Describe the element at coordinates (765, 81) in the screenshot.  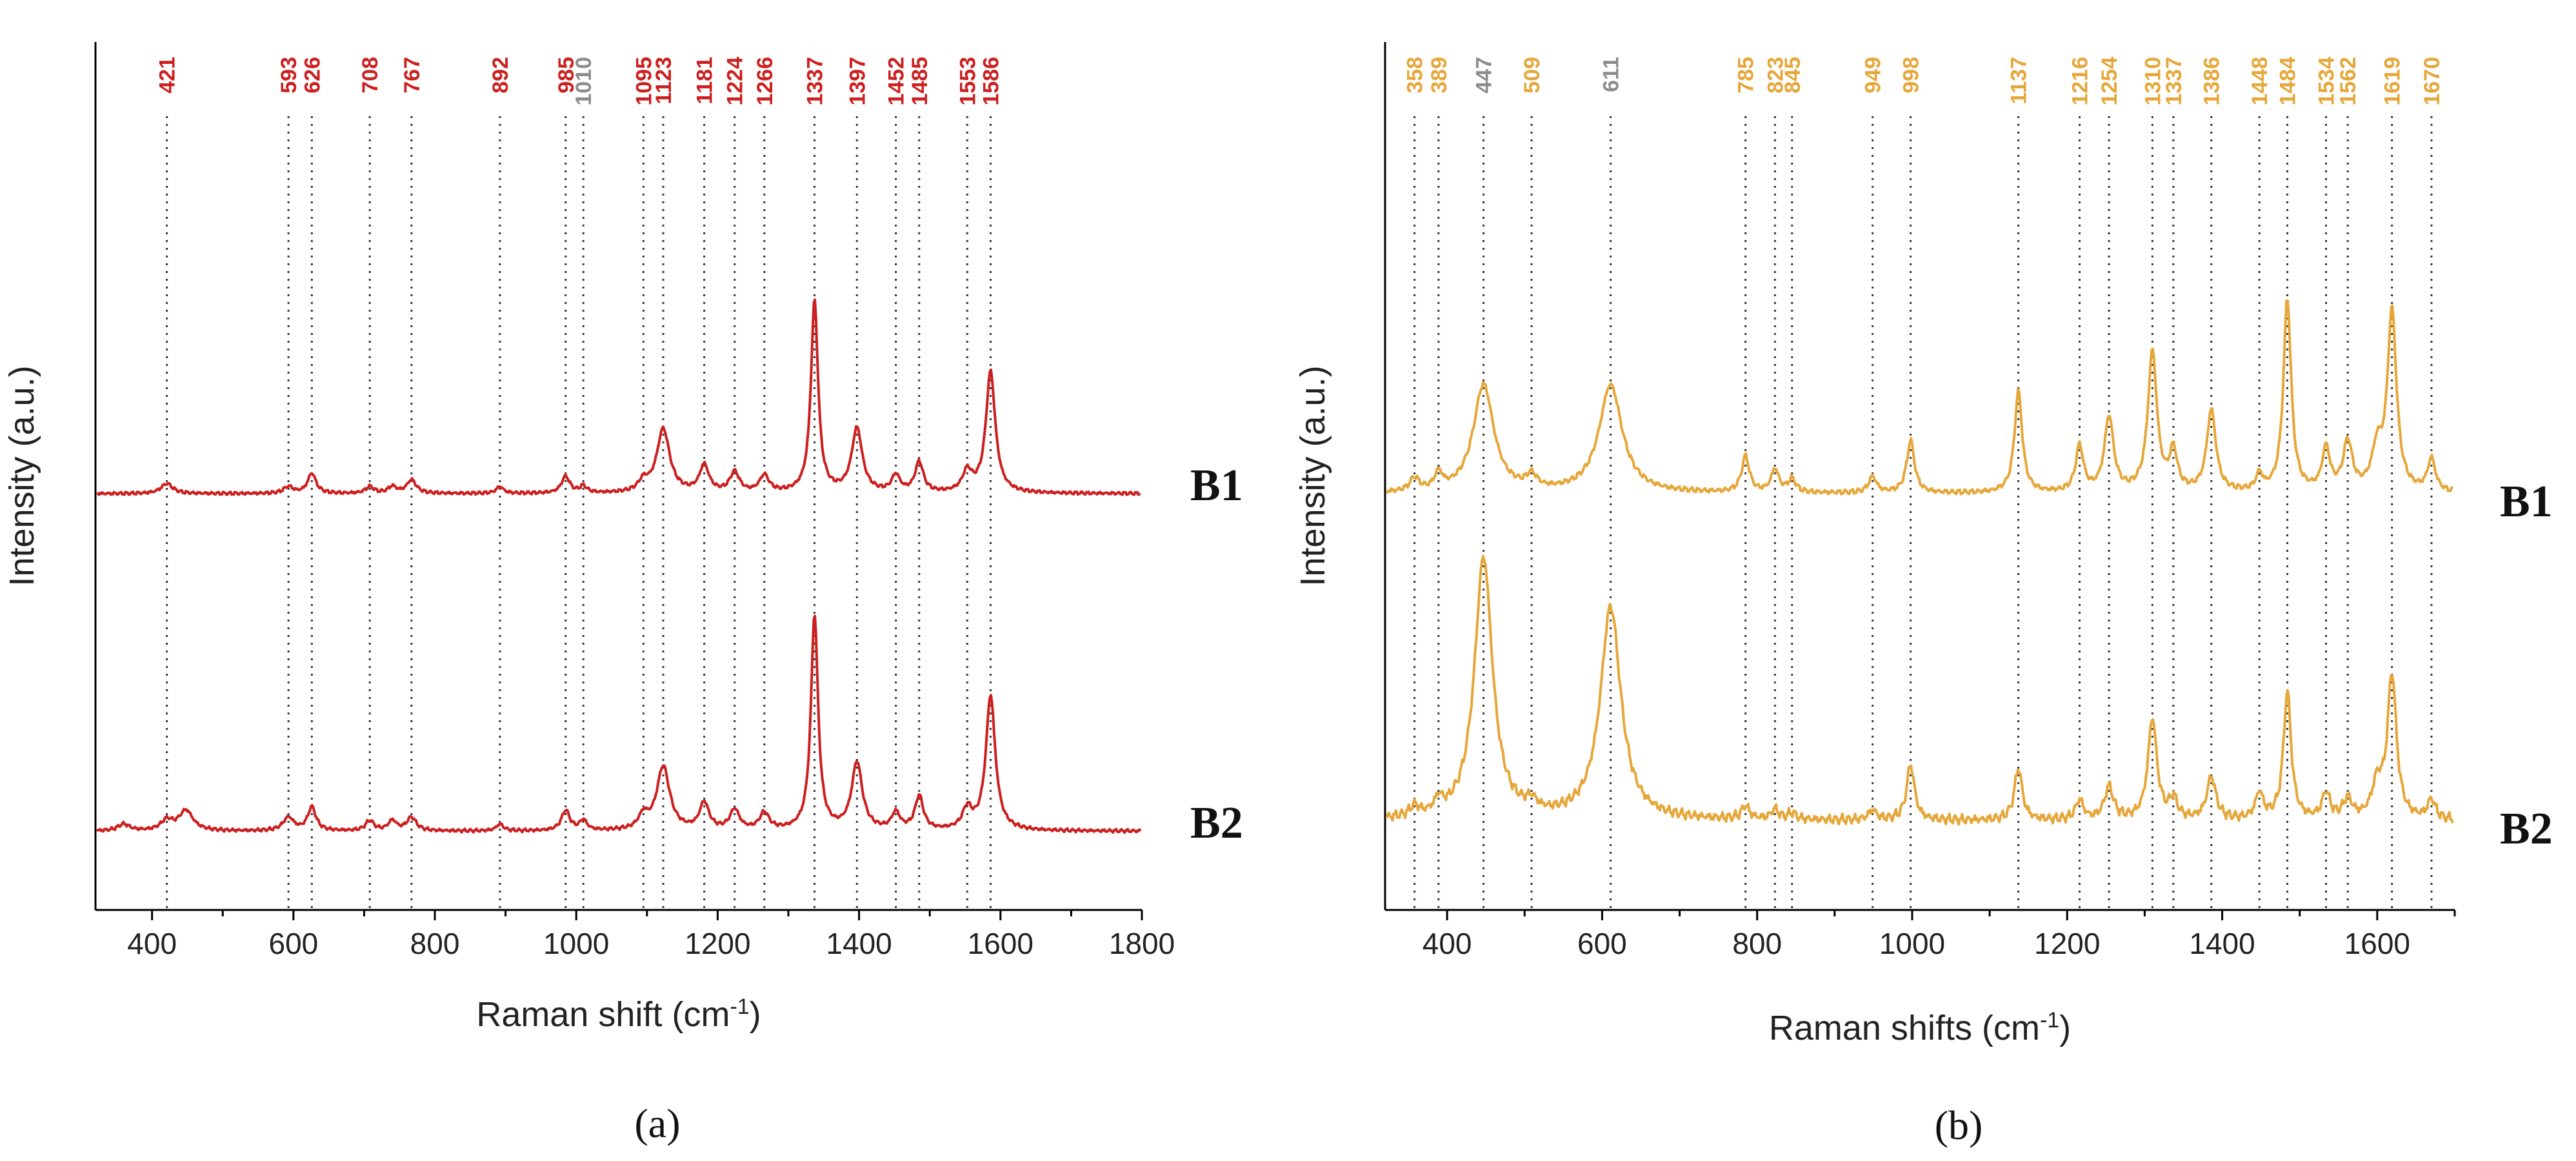
I see `peak-label: 1266` at that location.